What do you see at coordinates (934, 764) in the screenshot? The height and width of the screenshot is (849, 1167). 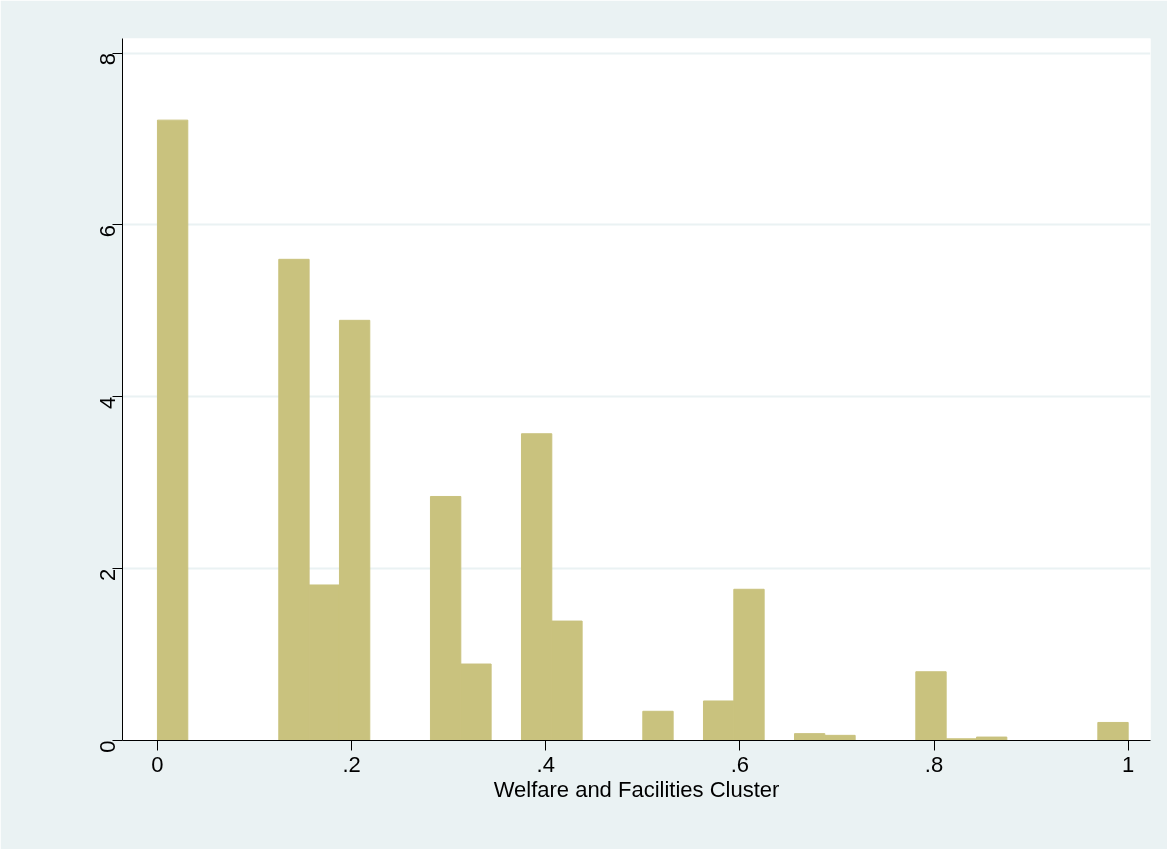 I see `x-tick-label: .8` at bounding box center [934, 764].